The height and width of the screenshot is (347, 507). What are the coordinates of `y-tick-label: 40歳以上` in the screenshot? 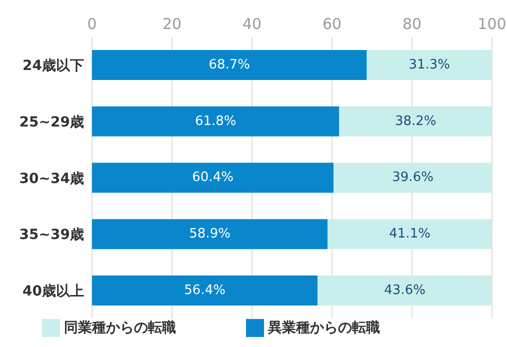 It's located at (53, 292).